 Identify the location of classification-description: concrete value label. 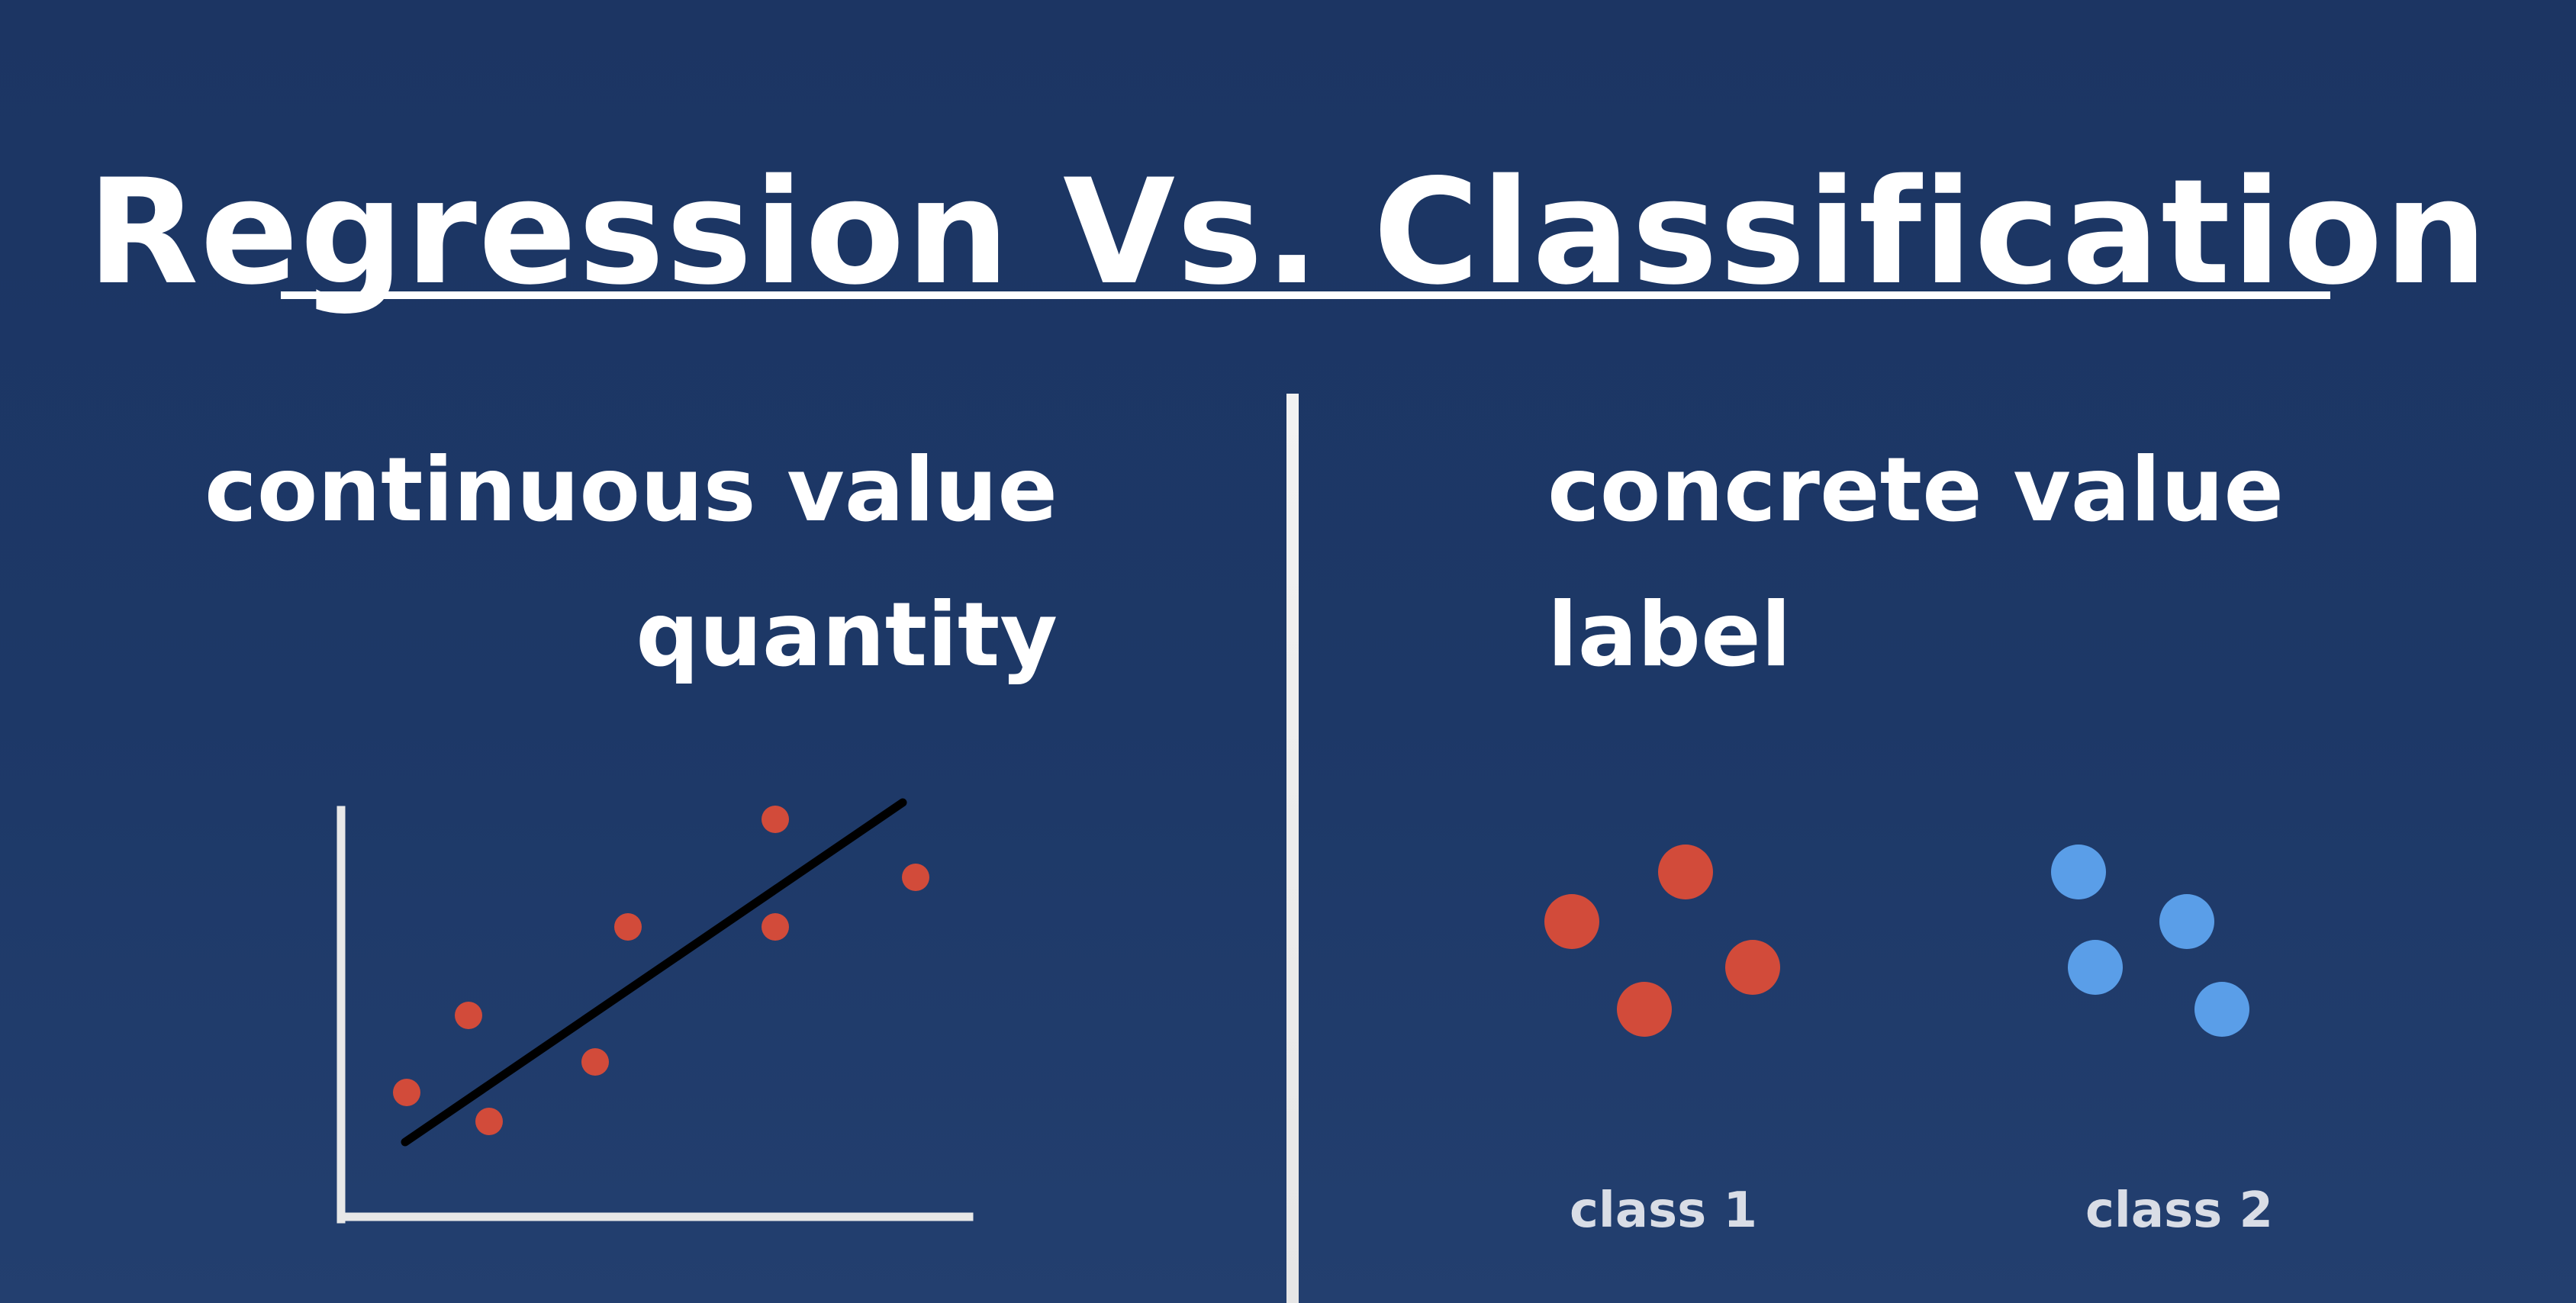
(1915, 563).